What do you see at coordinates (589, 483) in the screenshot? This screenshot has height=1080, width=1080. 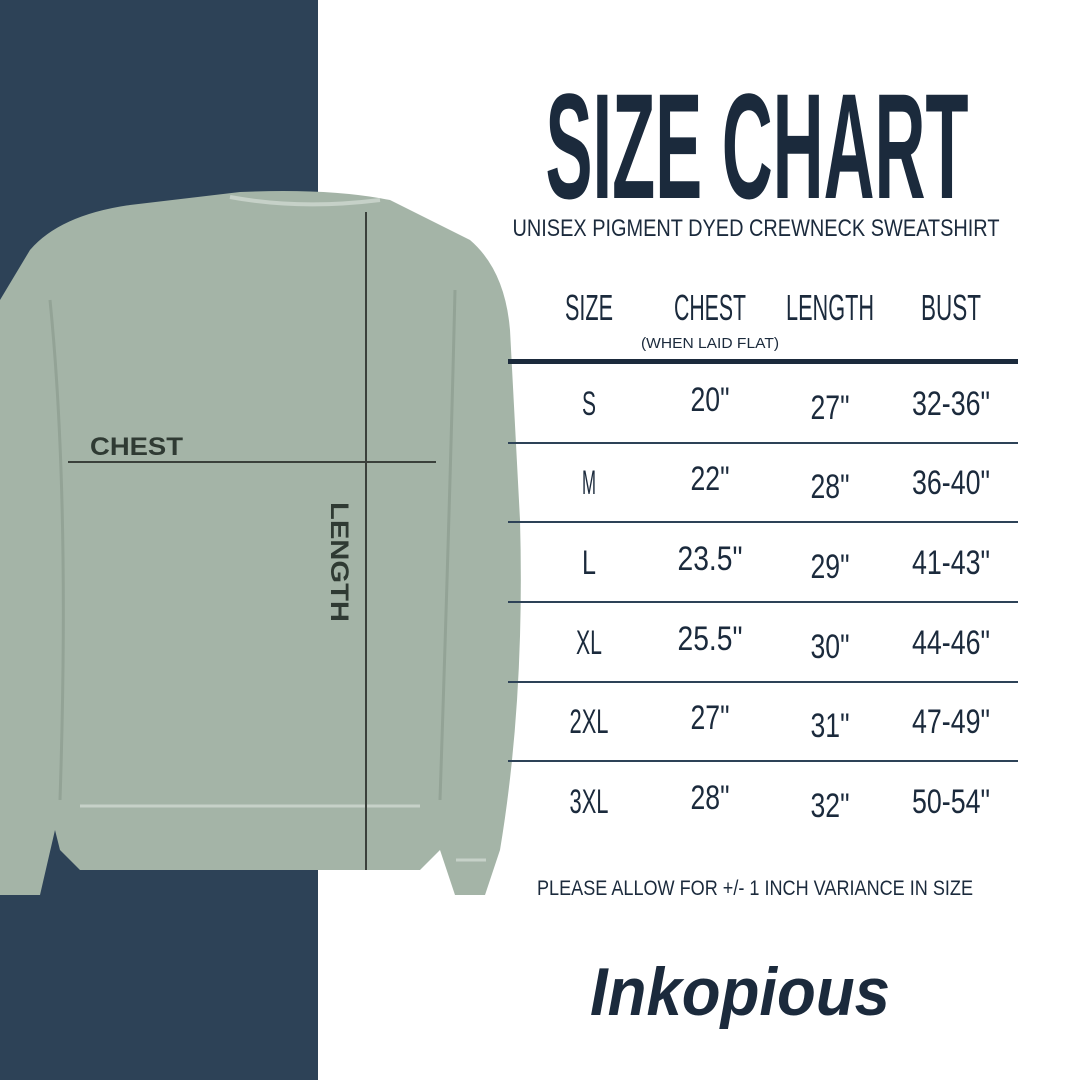 I see `table-cell-size: M` at bounding box center [589, 483].